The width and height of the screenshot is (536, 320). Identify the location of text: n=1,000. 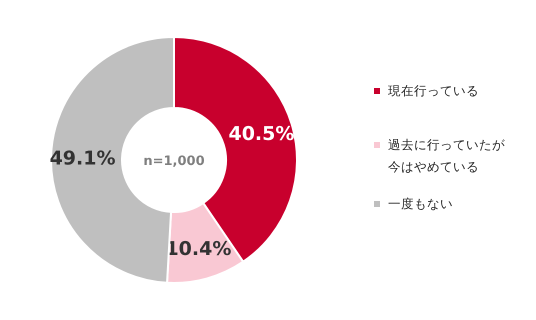
(174, 161).